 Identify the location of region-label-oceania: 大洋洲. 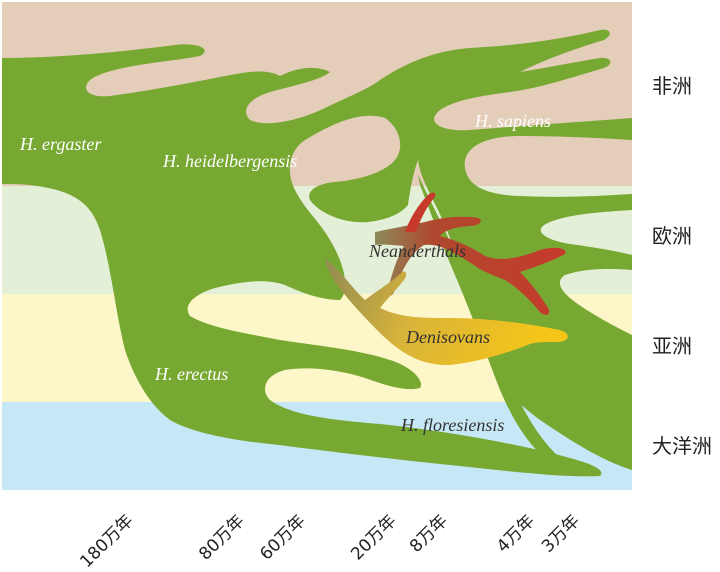
(682, 446).